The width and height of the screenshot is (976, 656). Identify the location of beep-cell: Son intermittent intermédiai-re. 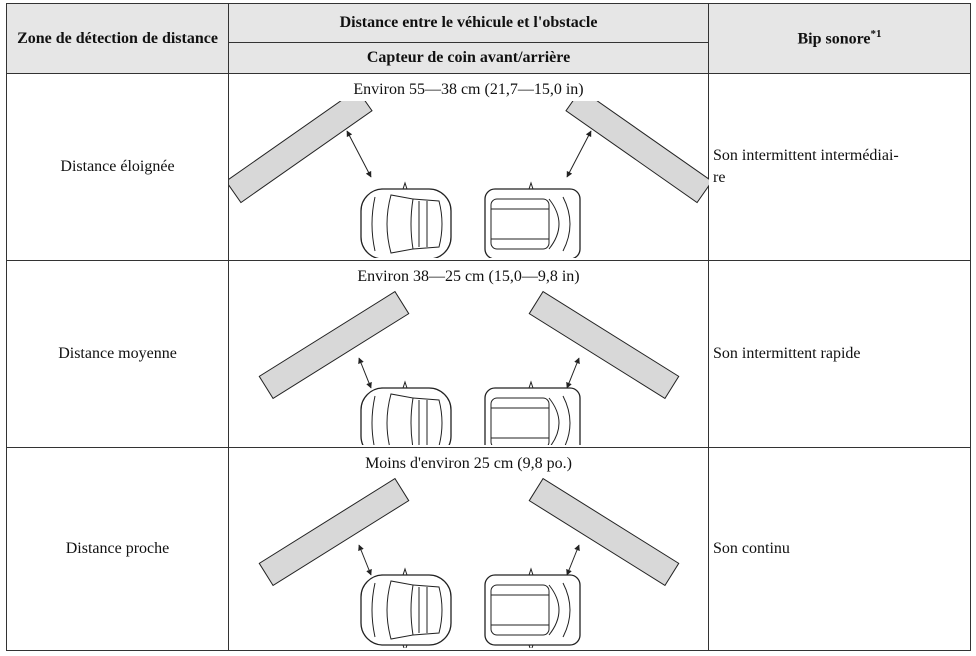
(839, 167).